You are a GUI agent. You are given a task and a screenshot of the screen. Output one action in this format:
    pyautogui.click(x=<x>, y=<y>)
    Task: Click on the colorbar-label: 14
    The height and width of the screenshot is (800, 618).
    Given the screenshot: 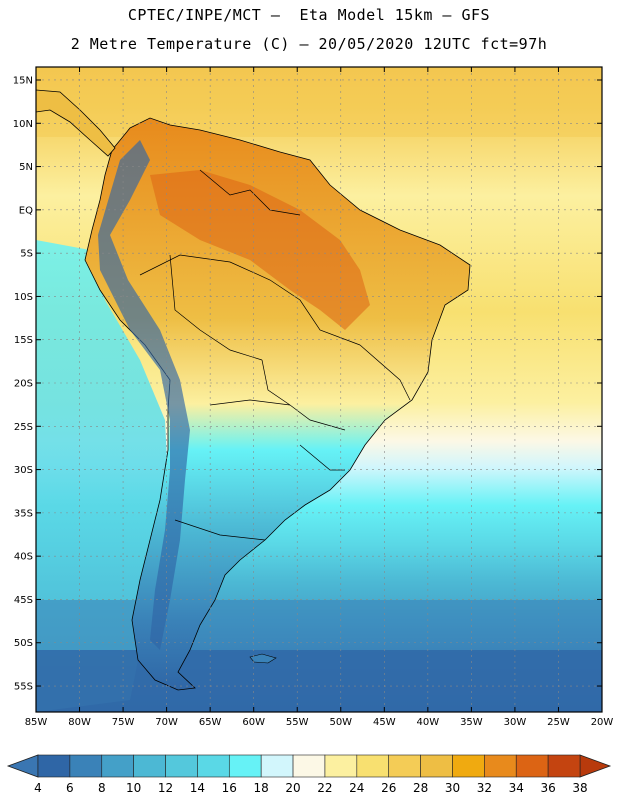 What is the action you would take?
    pyautogui.click(x=197, y=788)
    